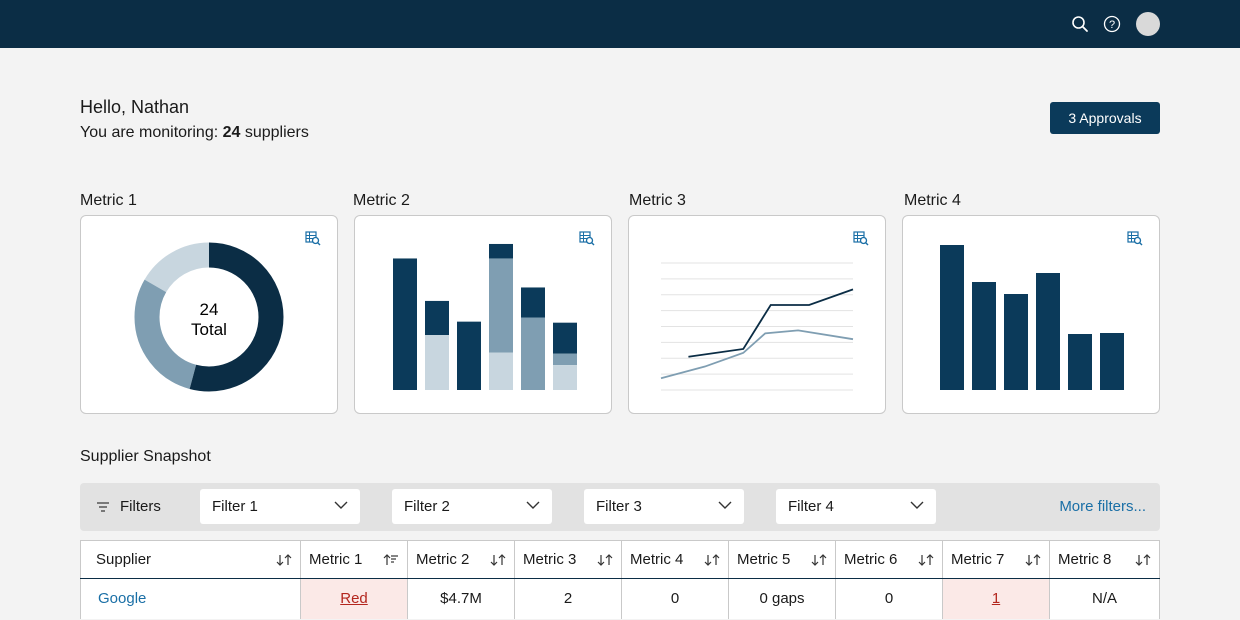  Describe the element at coordinates (209, 309) in the screenshot. I see `donut-center-value: 24` at that location.